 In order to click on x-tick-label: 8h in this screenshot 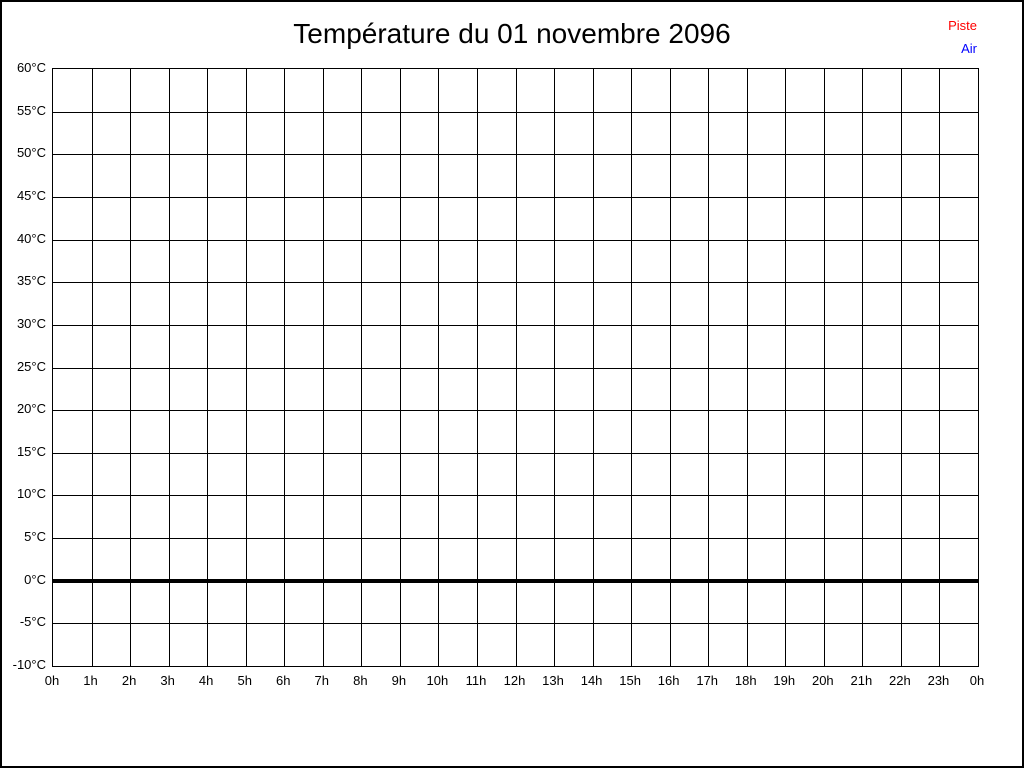, I will do `click(360, 680)`.